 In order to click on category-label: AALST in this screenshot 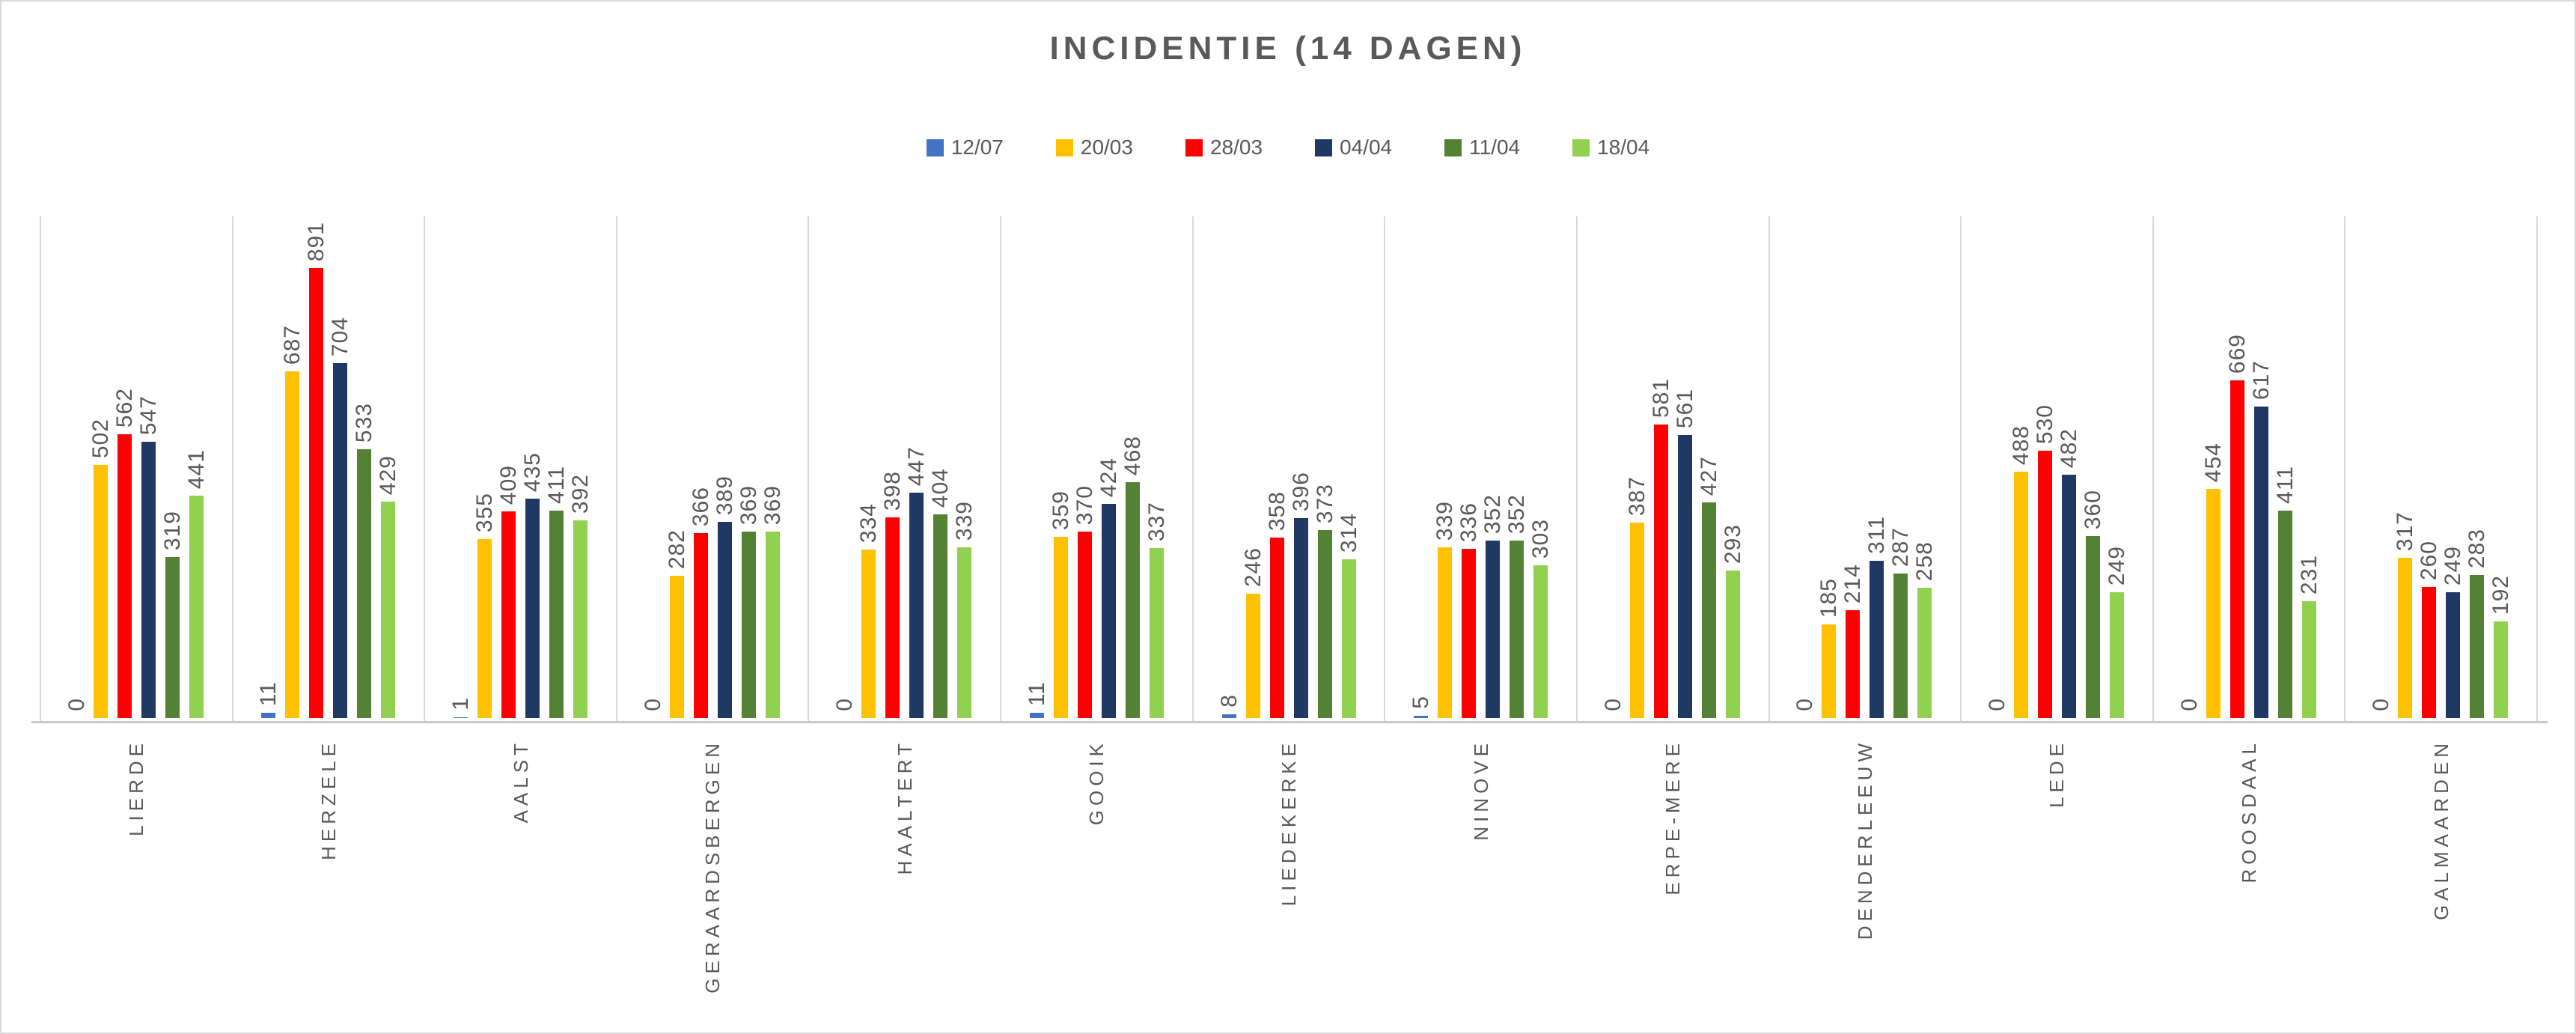, I will do `click(521, 781)`.